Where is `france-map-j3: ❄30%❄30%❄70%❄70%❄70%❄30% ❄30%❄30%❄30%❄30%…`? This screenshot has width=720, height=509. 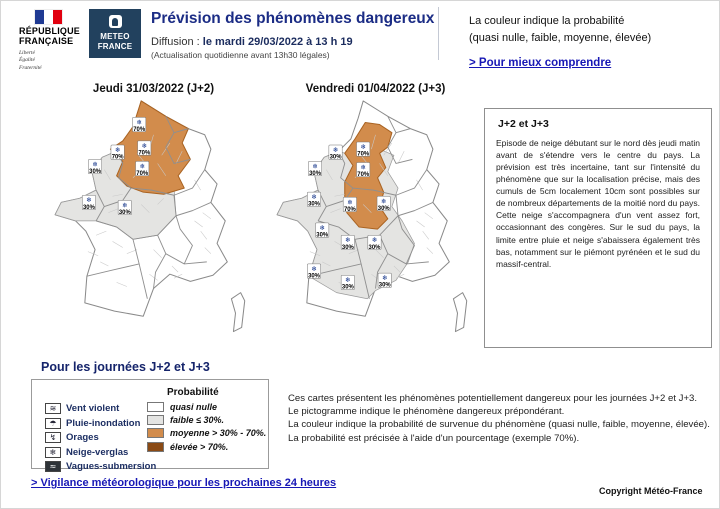
france-map-j3: ❄30%❄30%❄70%❄70%❄70%❄30% ❄30%❄30%❄30%❄30%… is located at coordinates (372, 216).